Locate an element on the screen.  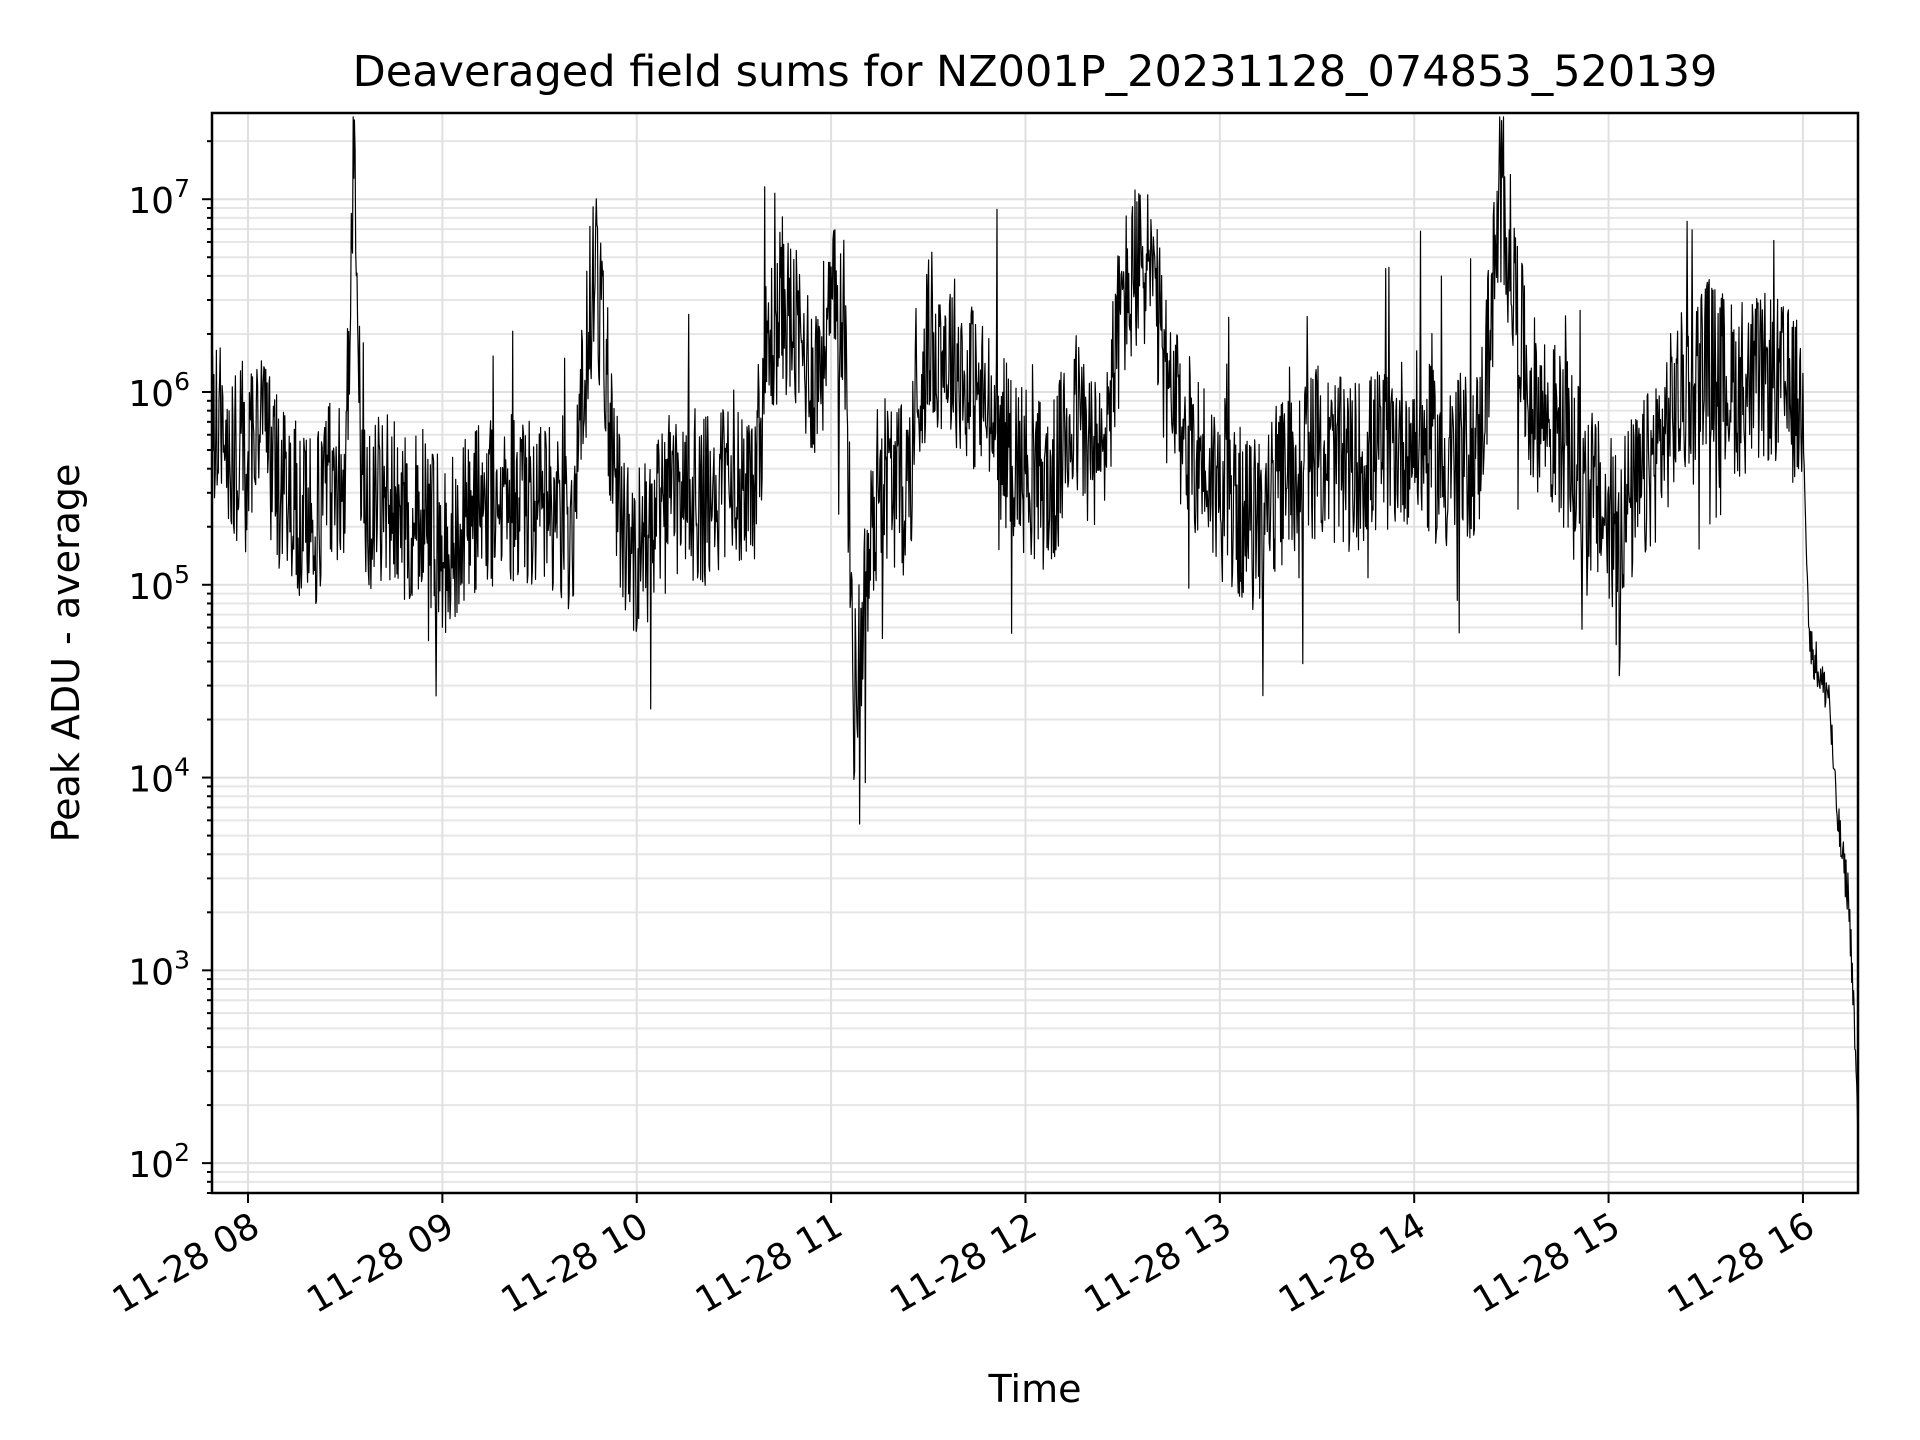
y-tick-label: 10⁶ is located at coordinates (159, 391).